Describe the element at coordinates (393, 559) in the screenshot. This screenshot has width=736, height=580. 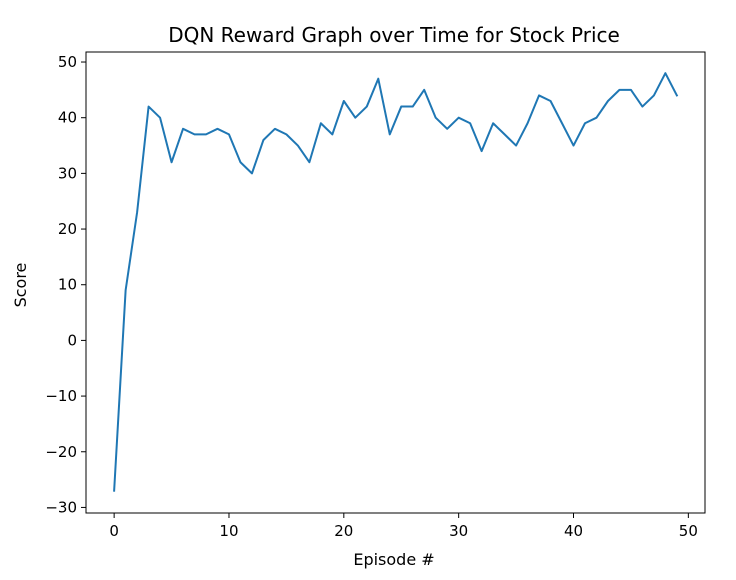
I see `x-axis-label: Episode #` at that location.